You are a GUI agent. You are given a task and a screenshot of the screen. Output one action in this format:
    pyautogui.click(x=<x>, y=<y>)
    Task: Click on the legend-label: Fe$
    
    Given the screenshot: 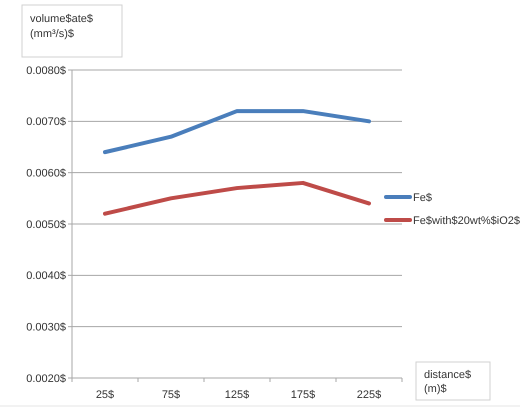 What is the action you would take?
    pyautogui.click(x=422, y=198)
    